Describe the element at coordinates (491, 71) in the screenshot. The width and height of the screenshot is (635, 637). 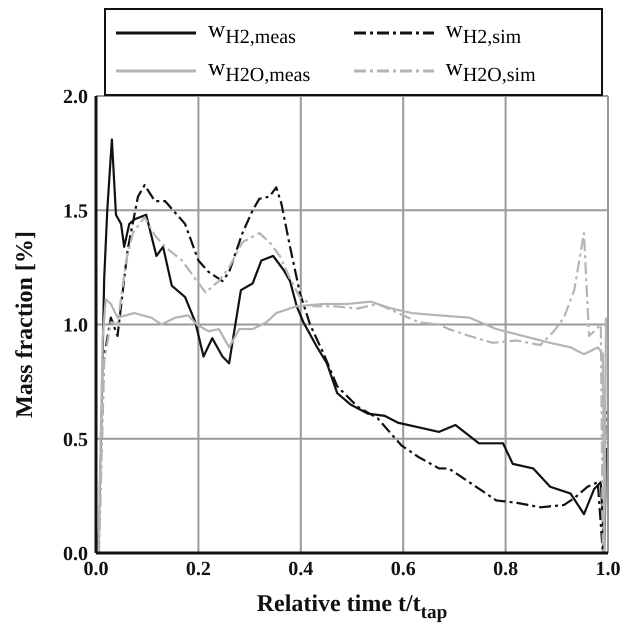
I see `legend-label: w$_{H2O,sim}$` at that location.